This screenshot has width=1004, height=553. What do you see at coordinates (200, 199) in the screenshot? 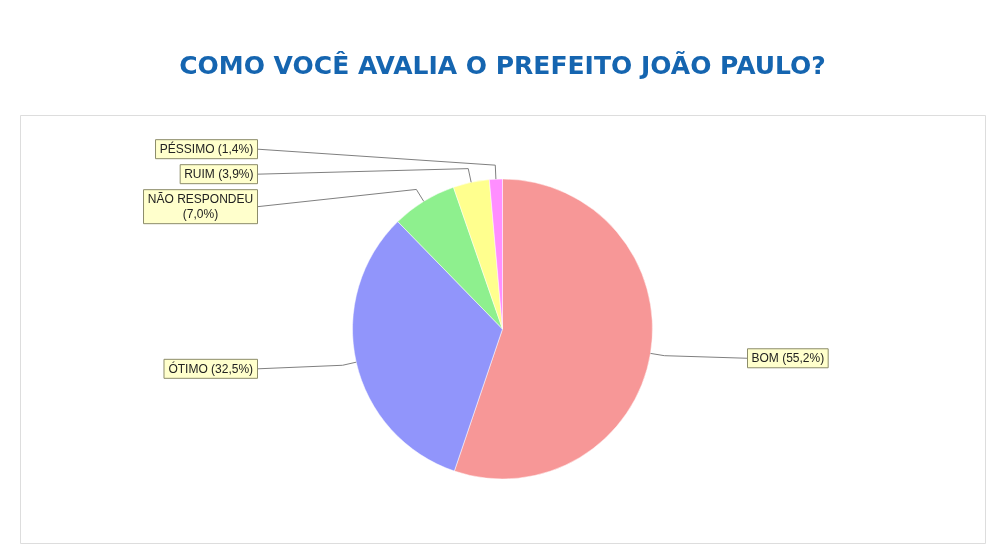
I see `slice-label: NÃO RESPONDEU` at bounding box center [200, 199].